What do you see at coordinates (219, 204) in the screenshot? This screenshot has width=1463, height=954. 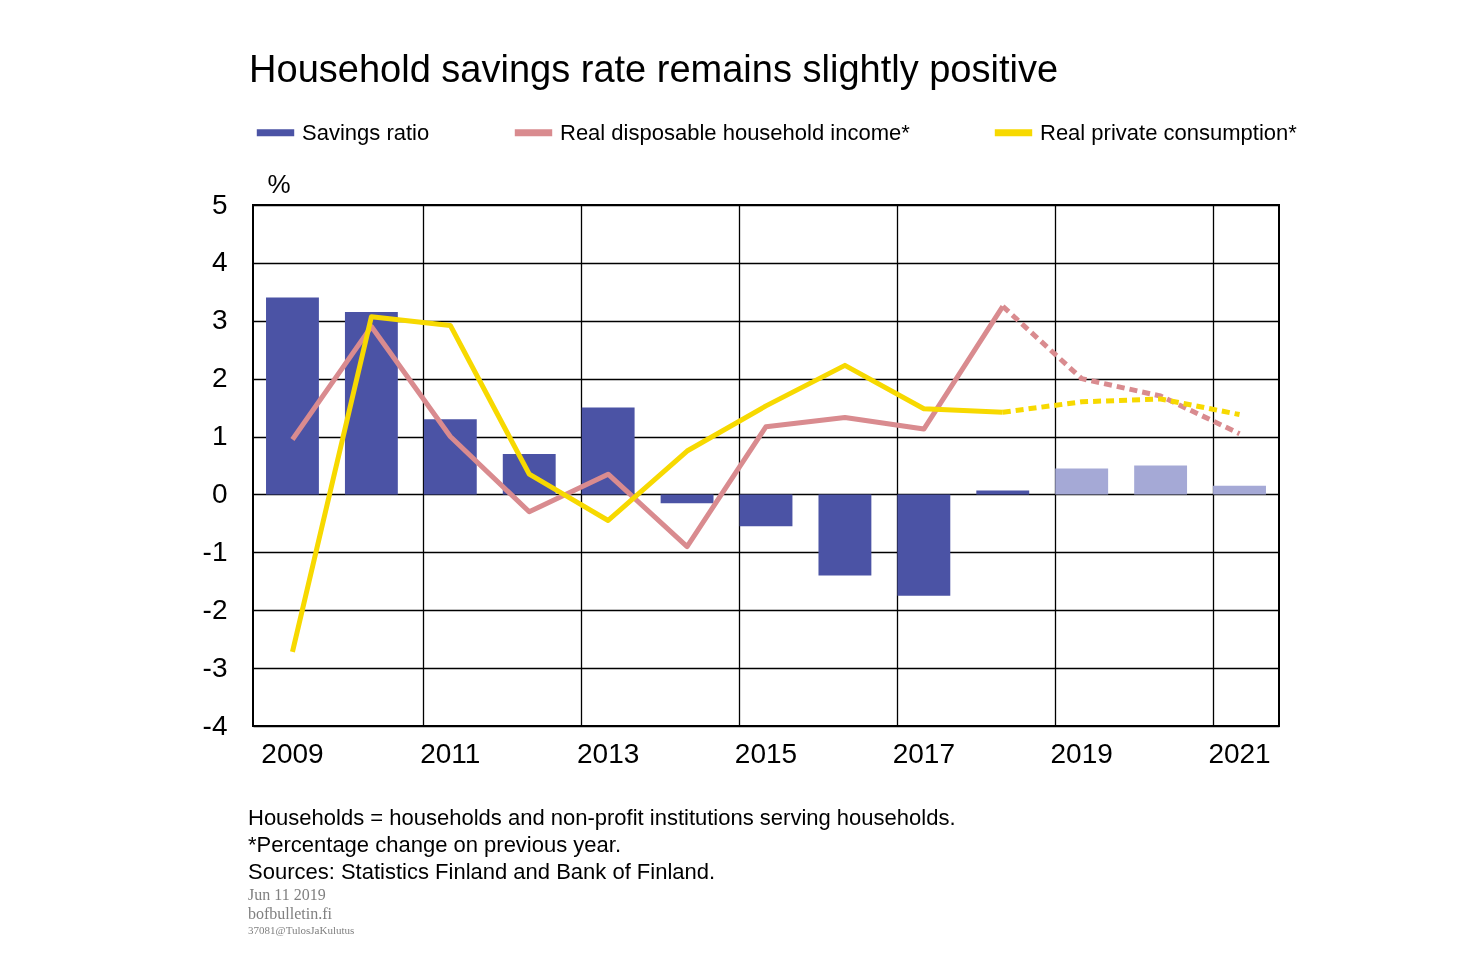 I see `y-tick-label: 5` at bounding box center [219, 204].